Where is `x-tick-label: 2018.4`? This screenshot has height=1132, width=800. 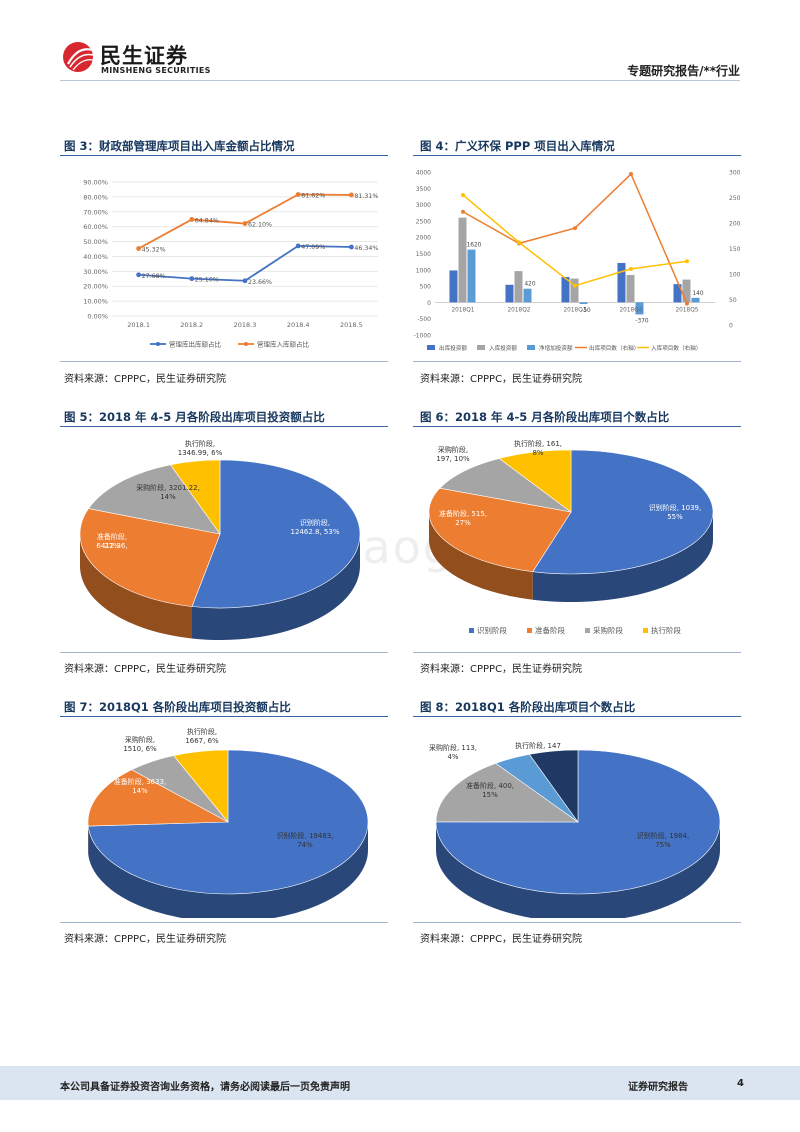
x-tick-label: 2018.4 is located at coordinates (298, 325).